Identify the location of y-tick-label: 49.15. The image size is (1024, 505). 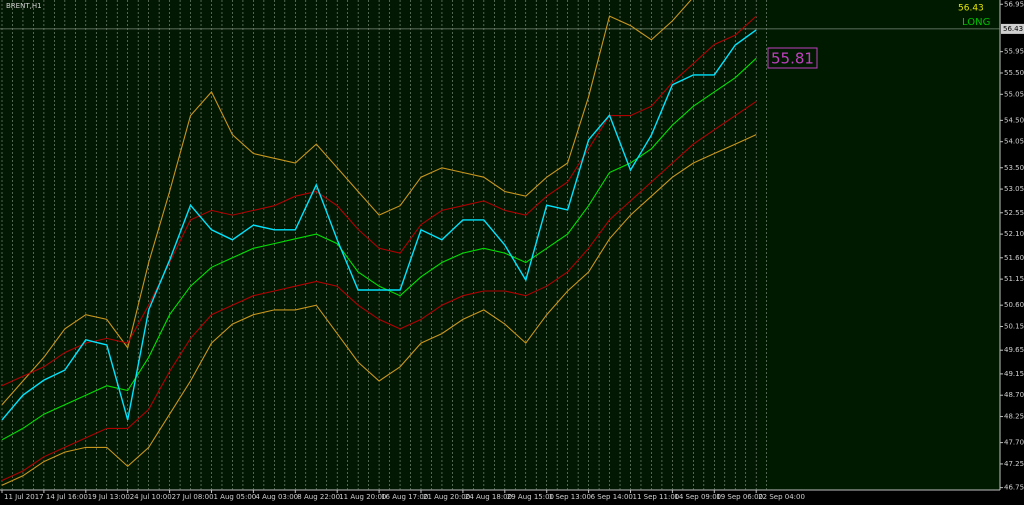
(1014, 374).